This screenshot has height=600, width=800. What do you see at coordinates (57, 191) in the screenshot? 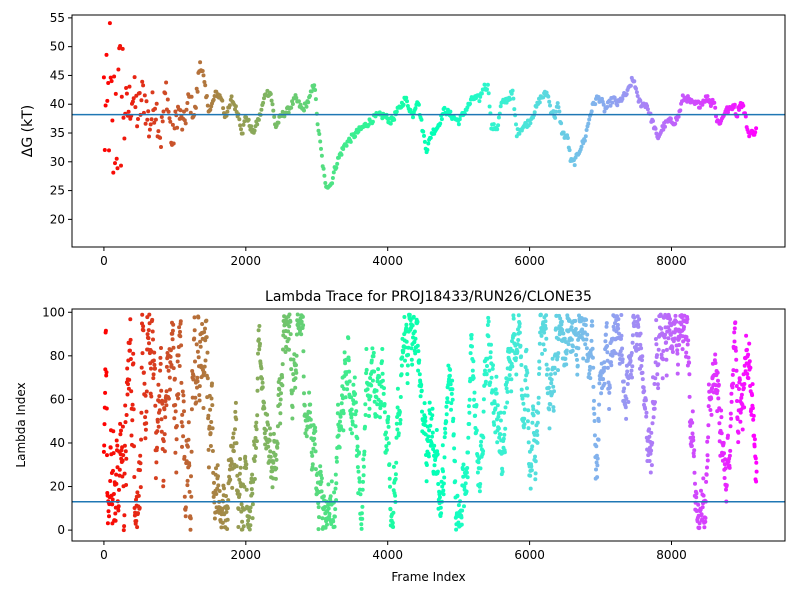
I see `y-tick-label: 25` at bounding box center [57, 191].